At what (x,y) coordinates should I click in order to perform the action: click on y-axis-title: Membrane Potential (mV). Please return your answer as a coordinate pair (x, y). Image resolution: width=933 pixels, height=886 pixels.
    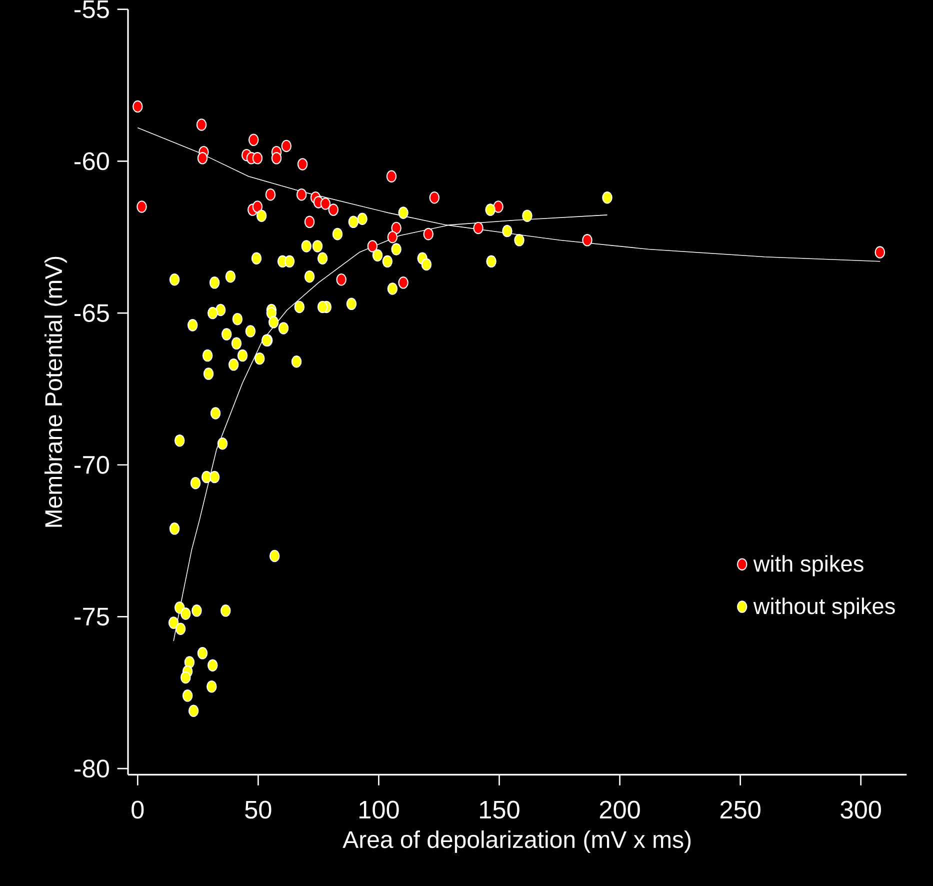
    Looking at the image, I should click on (55, 391).